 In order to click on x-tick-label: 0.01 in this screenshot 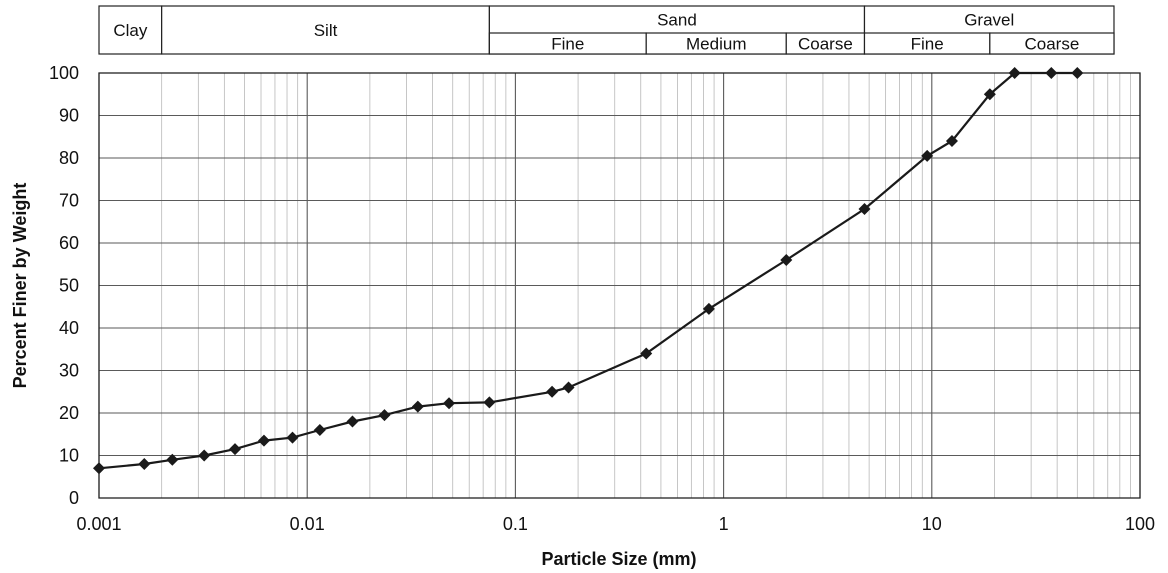, I will do `click(307, 524)`.